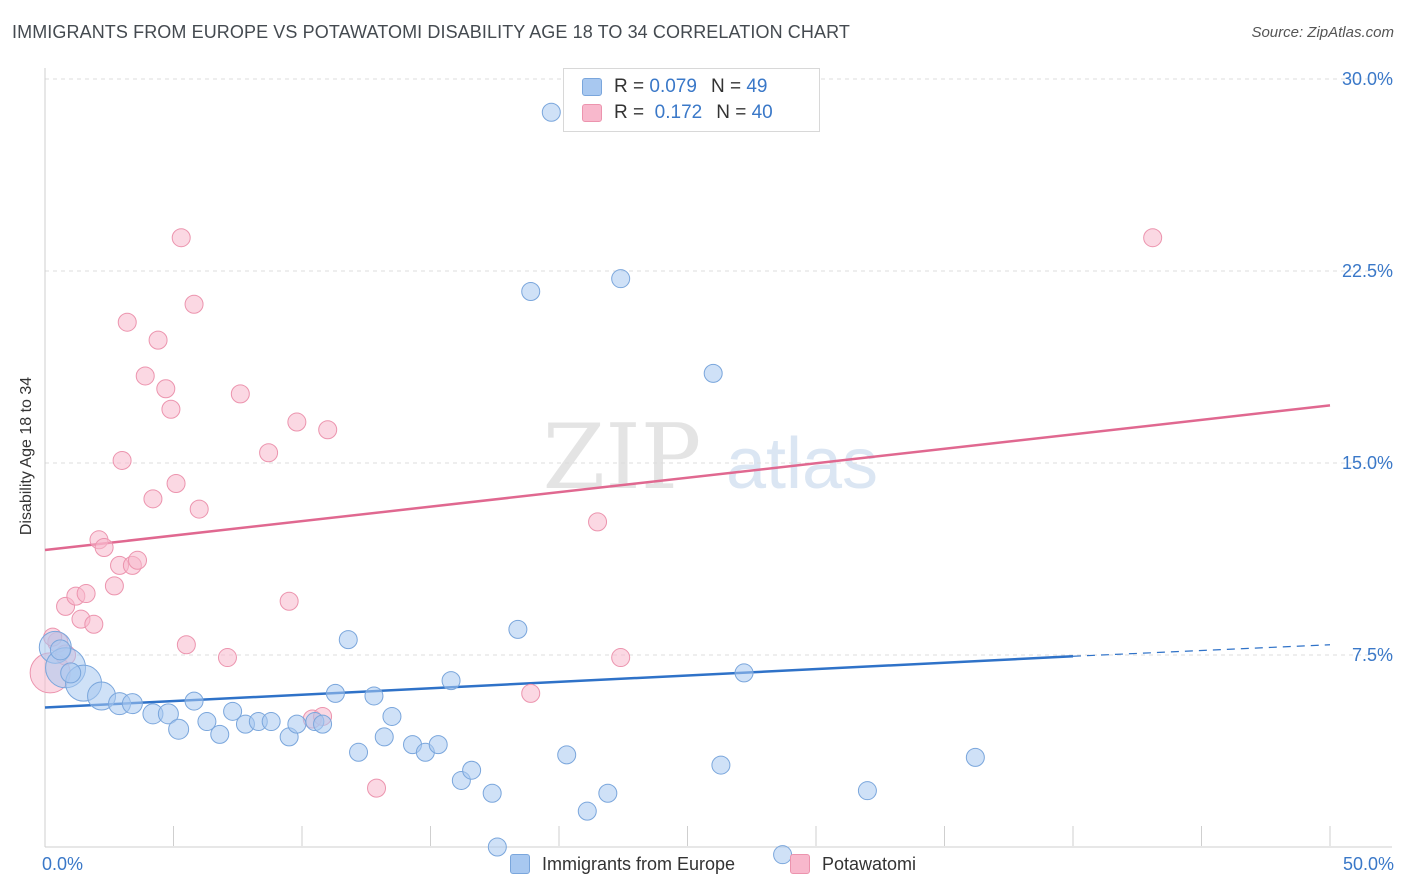  I want to click on legend-item-europe: Immigrants from Europe, so click(622, 864).